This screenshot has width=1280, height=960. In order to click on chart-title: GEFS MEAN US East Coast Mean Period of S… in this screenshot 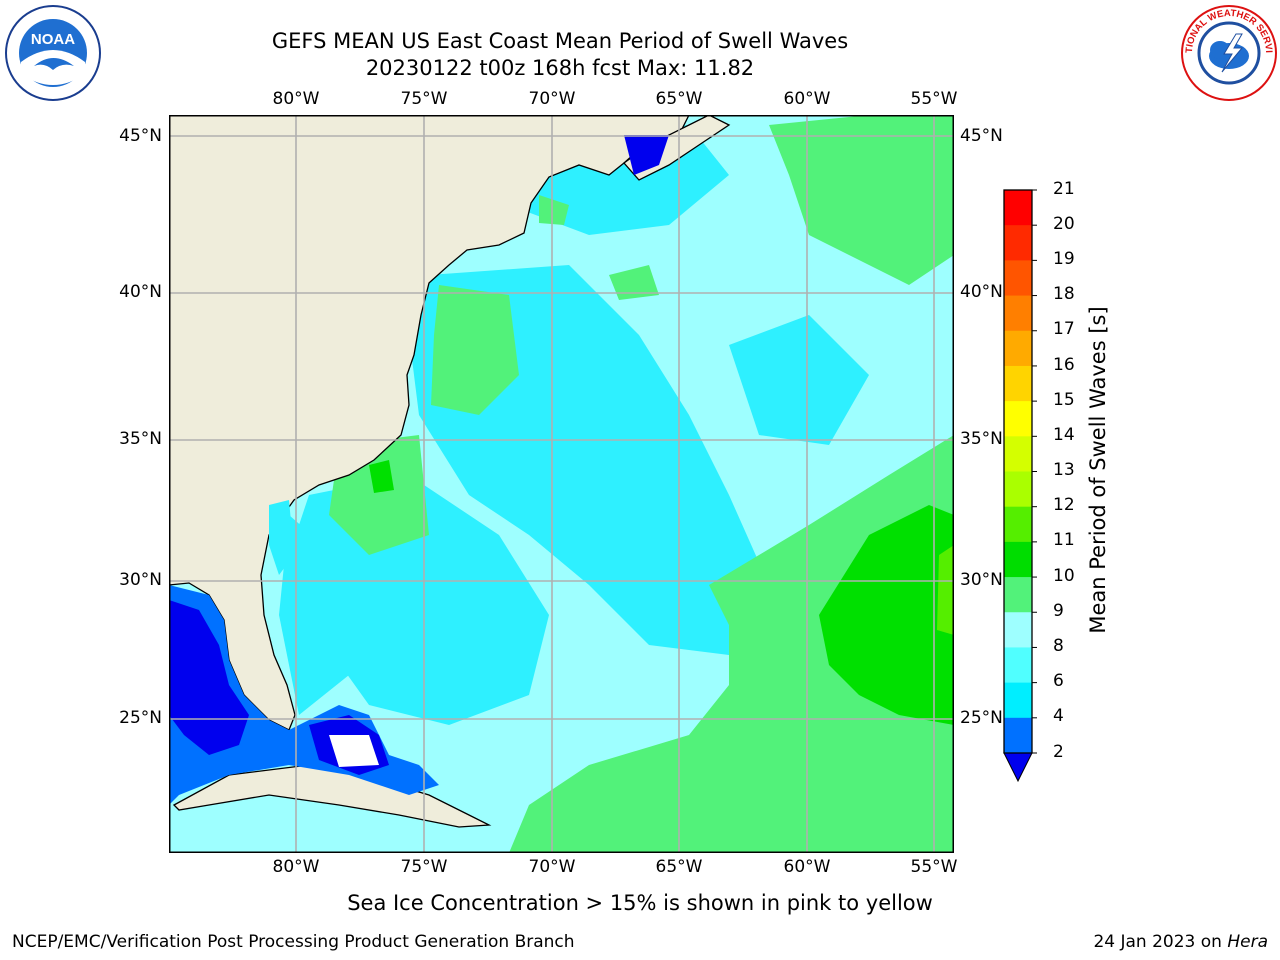, I will do `click(560, 41)`.